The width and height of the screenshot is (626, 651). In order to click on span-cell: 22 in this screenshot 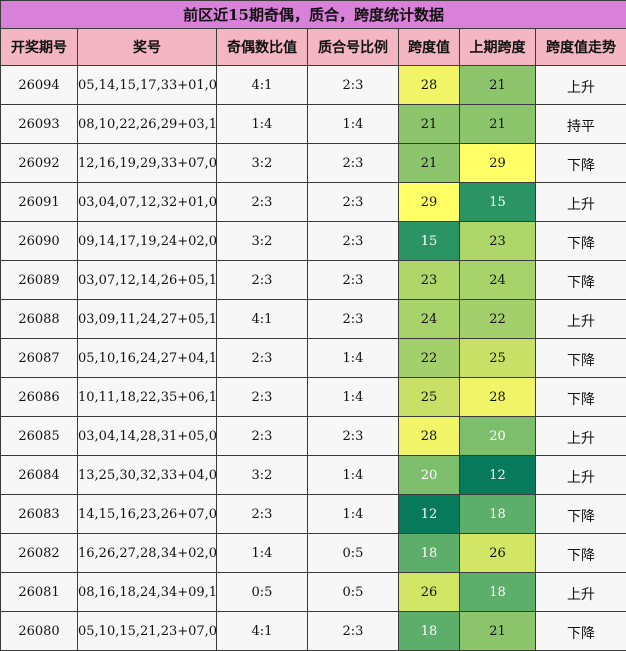, I will do `click(429, 358)`.